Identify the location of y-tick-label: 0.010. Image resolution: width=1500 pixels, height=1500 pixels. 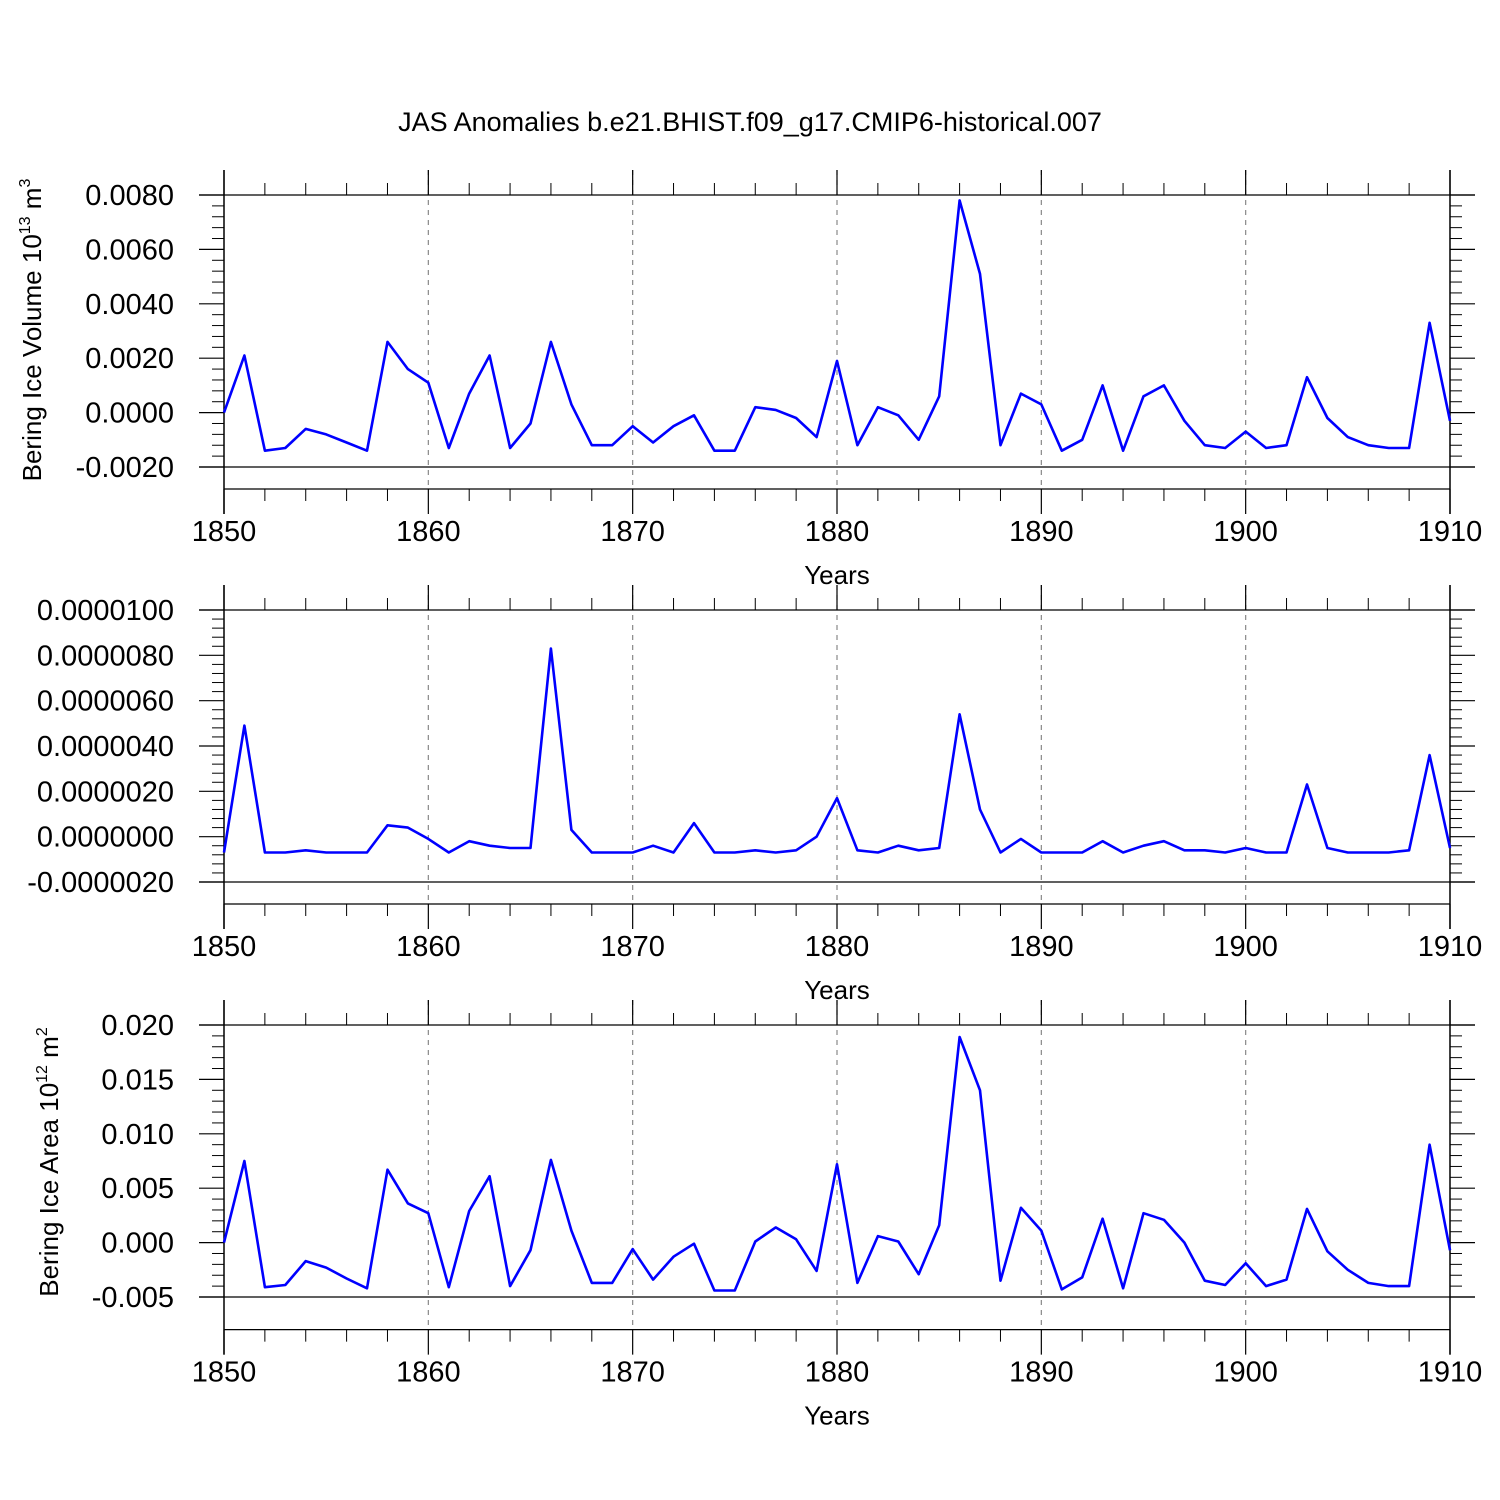
(137, 1135).